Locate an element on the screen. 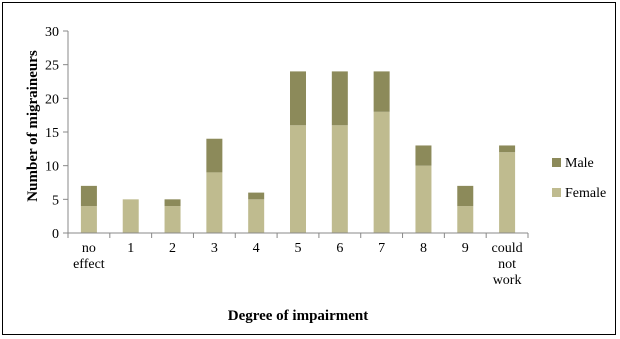 The height and width of the screenshot is (339, 620). legend-swatch-female is located at coordinates (556, 192).